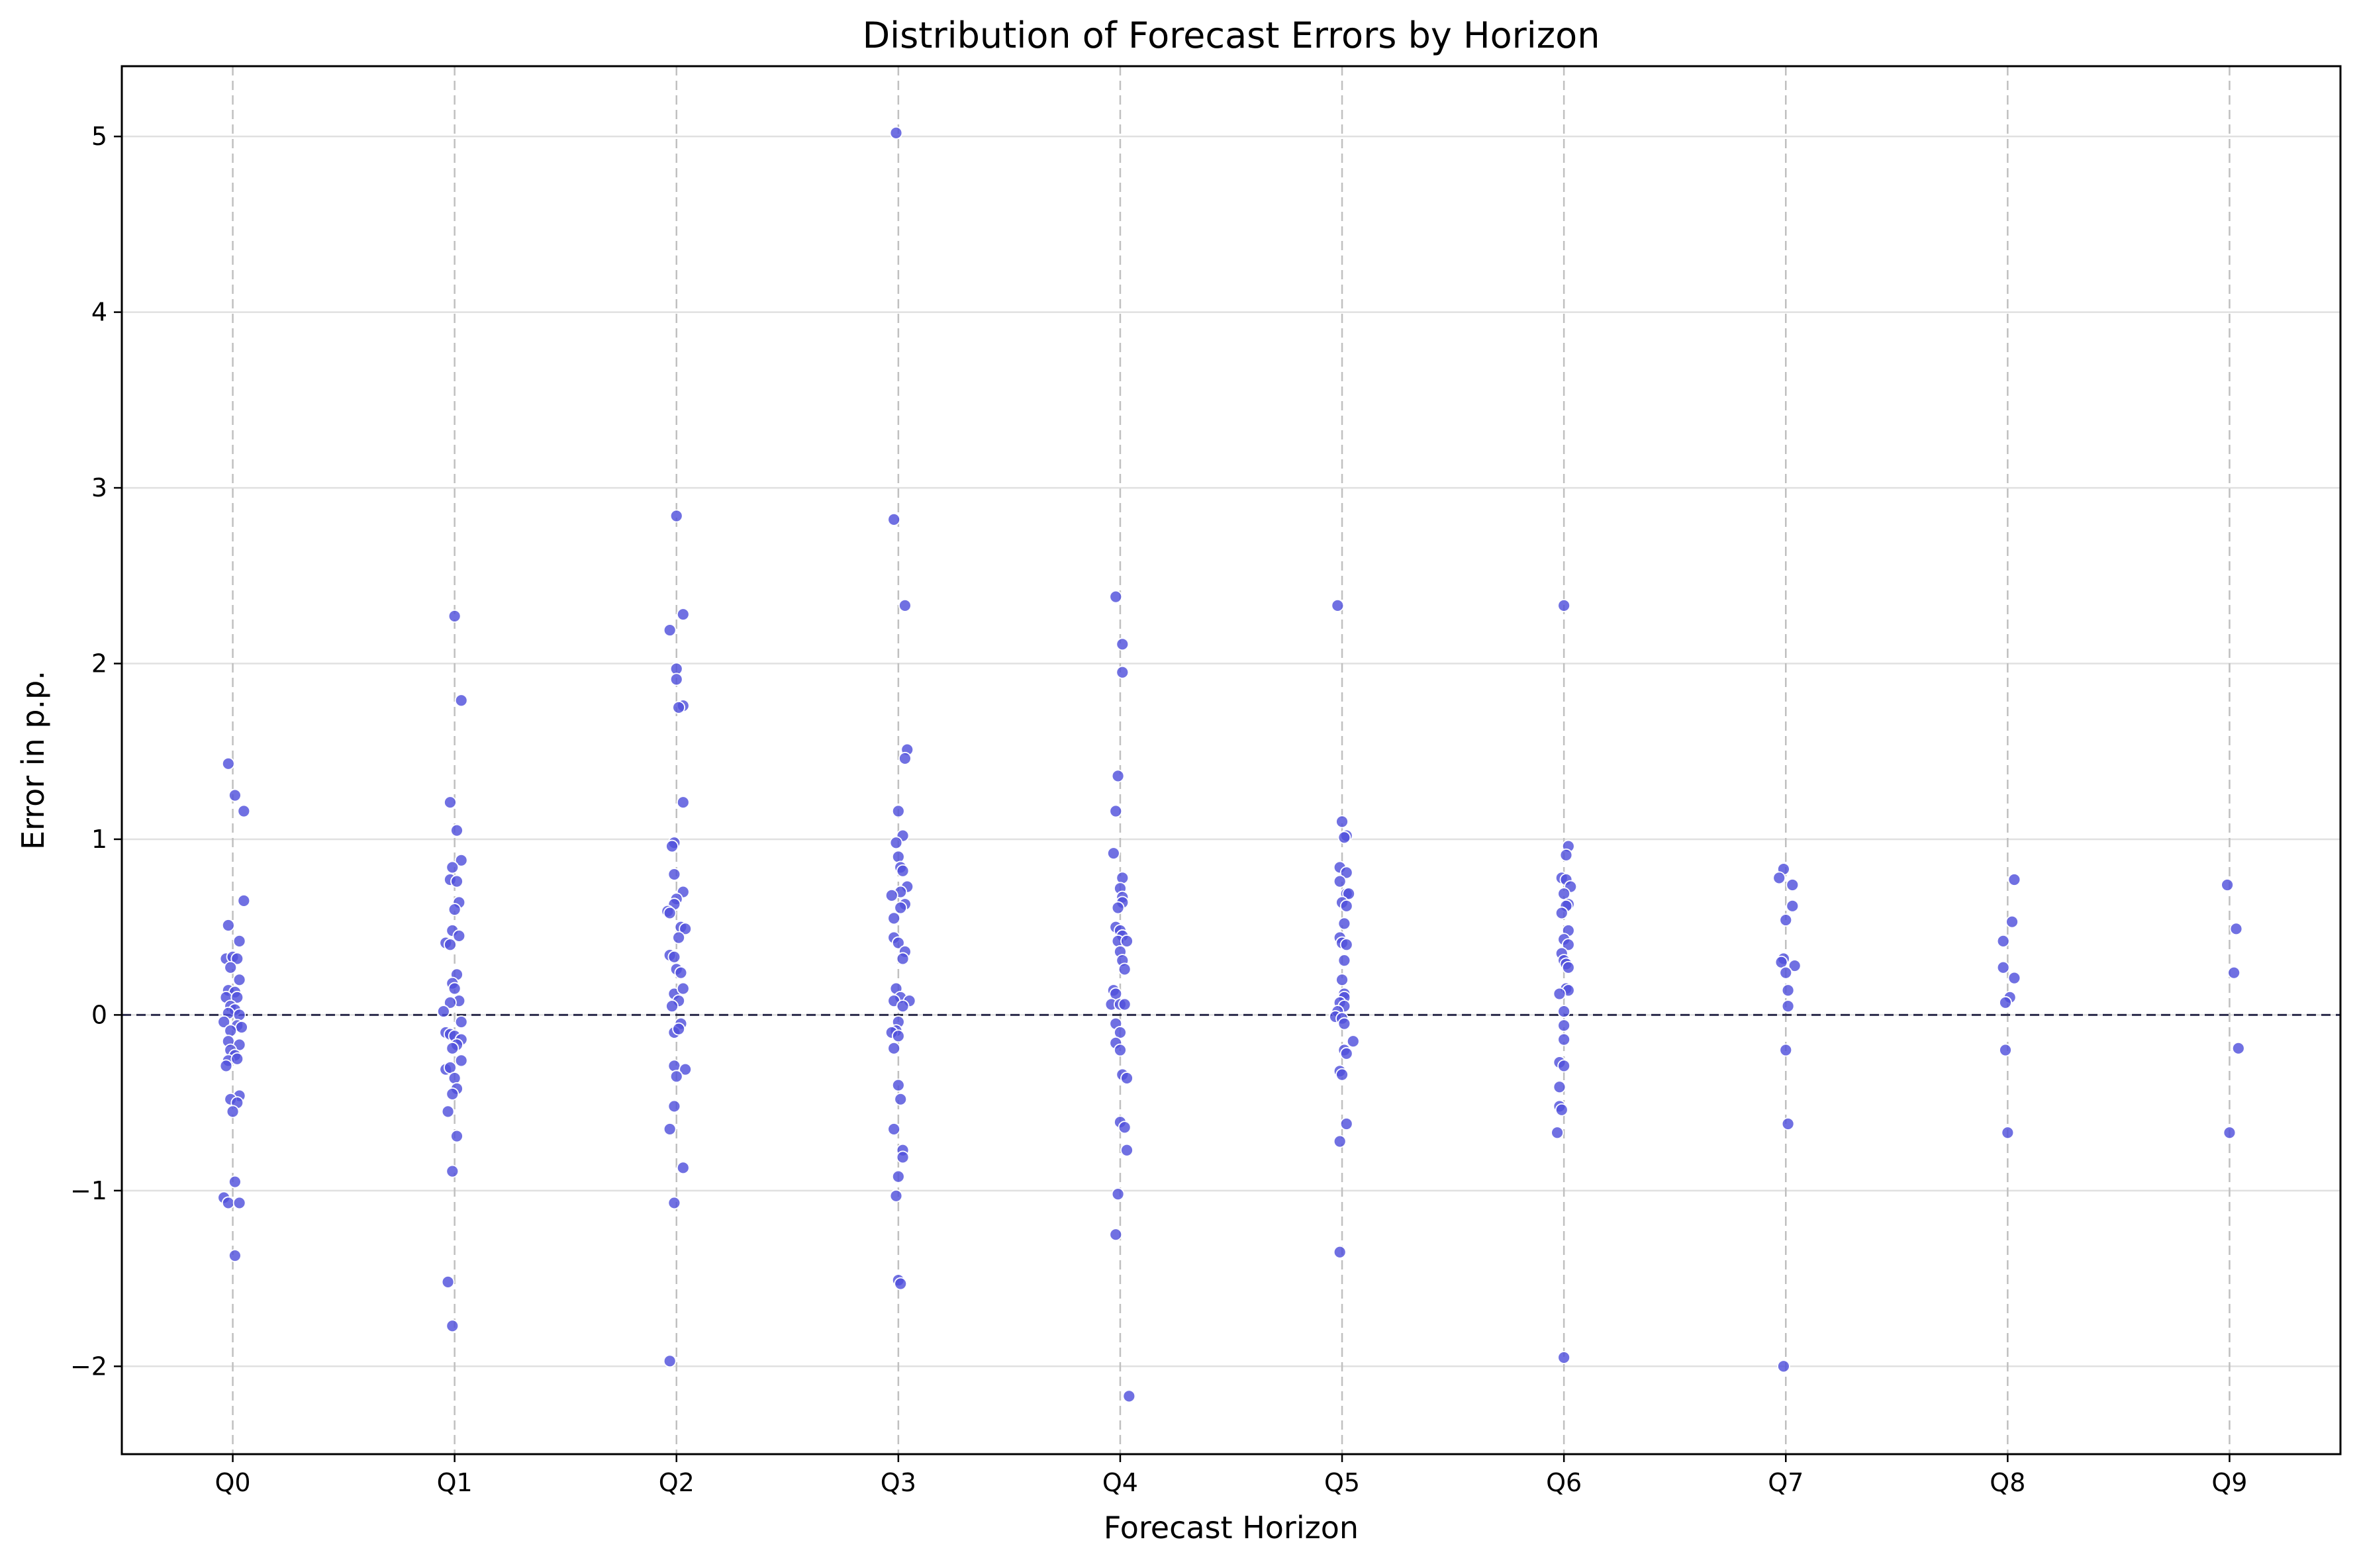 This screenshot has width=2359, height=1568. I want to click on x-axis-label: Forecast Horizon, so click(1231, 1527).